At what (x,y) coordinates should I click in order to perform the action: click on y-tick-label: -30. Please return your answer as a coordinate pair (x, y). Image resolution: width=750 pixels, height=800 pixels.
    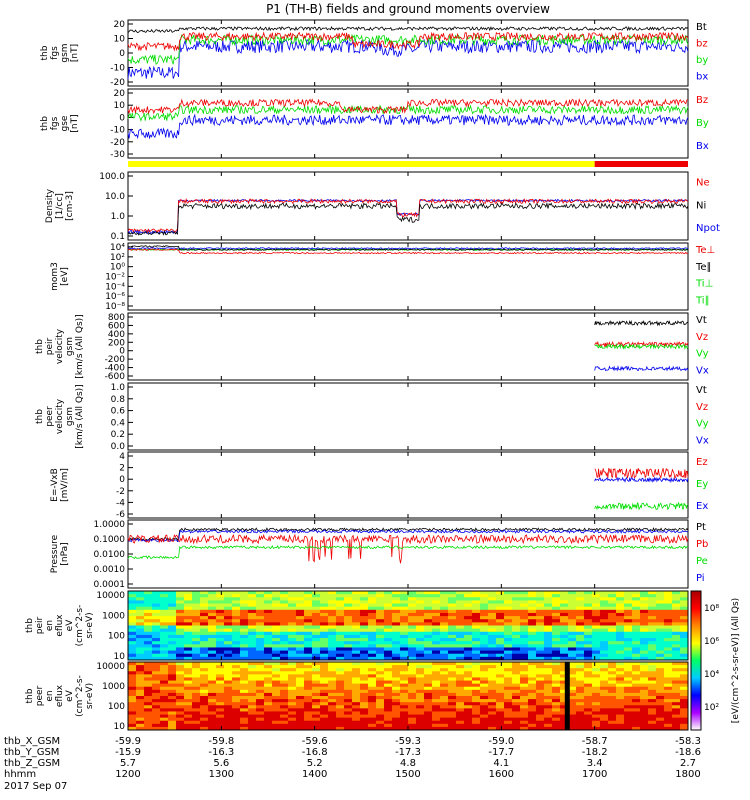
    Looking at the image, I should click on (117, 155).